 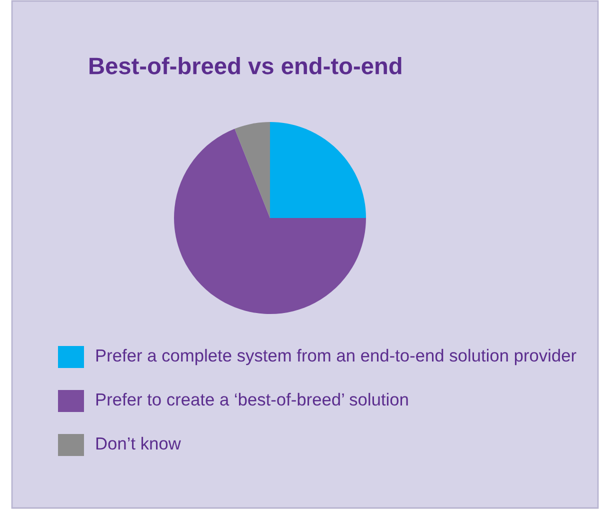 I want to click on legend-label: Prefer to create a ‘best-of-breed’ solution, so click(x=252, y=399).